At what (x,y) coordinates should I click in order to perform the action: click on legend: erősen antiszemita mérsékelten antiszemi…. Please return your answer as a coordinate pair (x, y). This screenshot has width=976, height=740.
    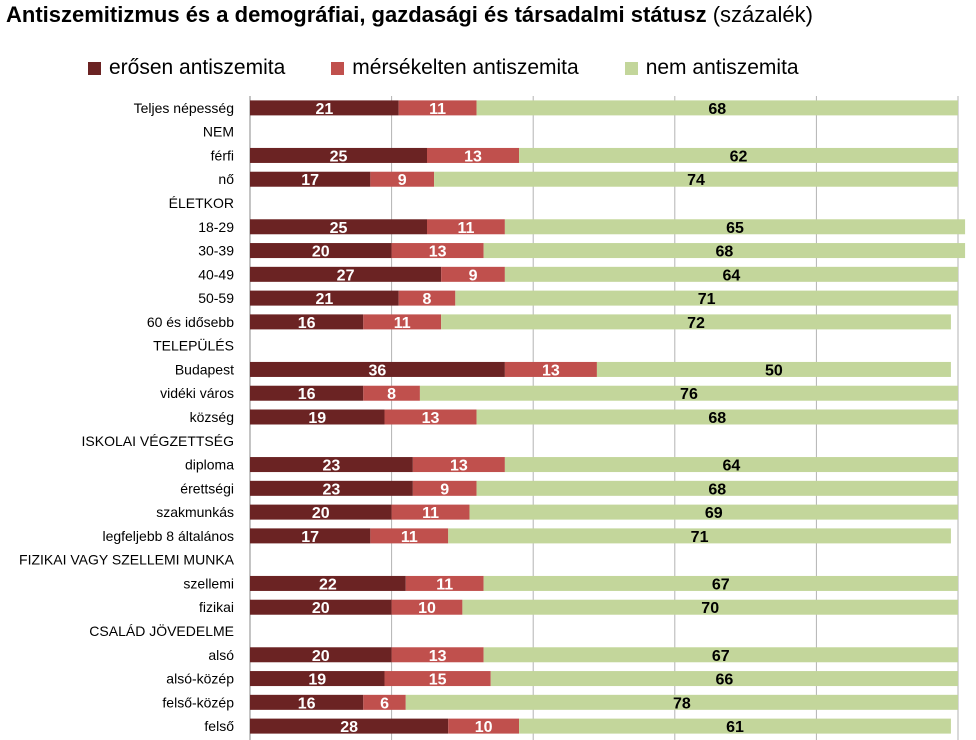
    Looking at the image, I should click on (443, 68).